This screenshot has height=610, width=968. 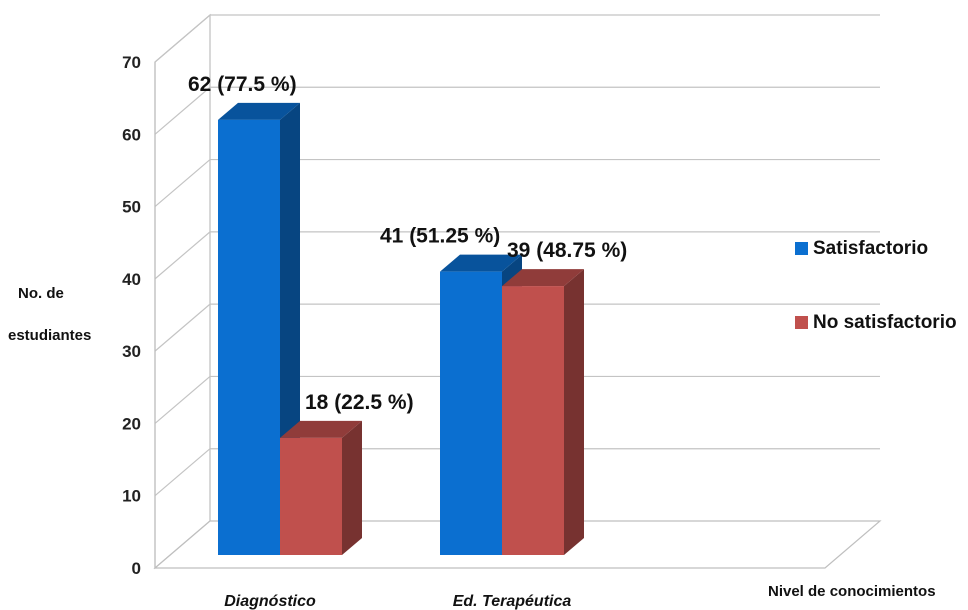 What do you see at coordinates (242, 84) in the screenshot?
I see `data-label: 62 (77.5 %)` at bounding box center [242, 84].